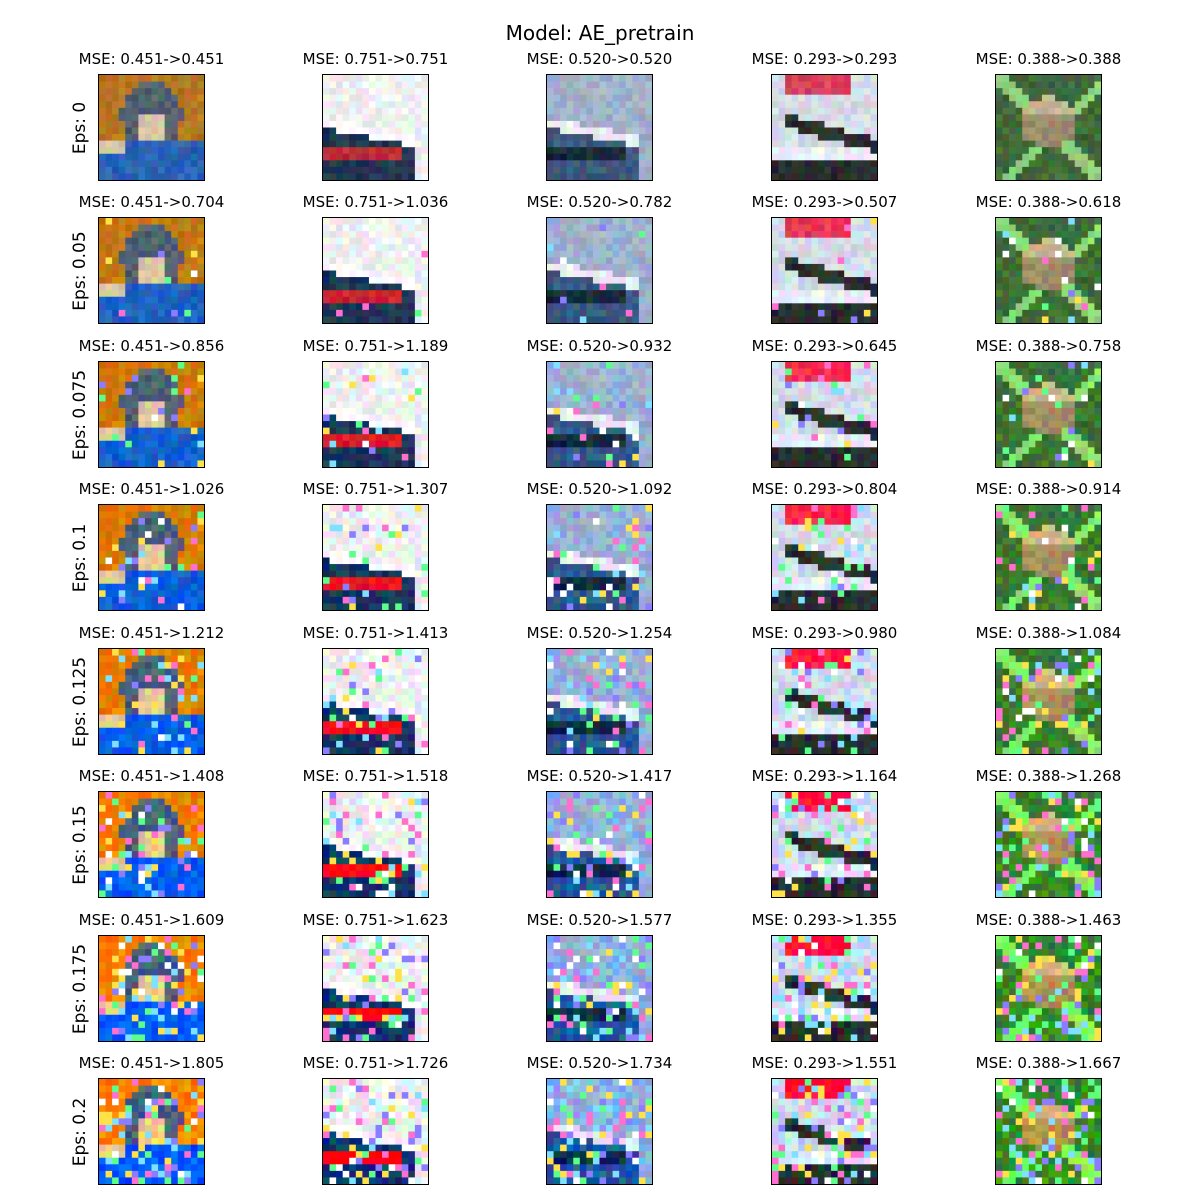 The image size is (1200, 1200). What do you see at coordinates (80, 415) in the screenshot?
I see `row-label: Eps: 0.075` at bounding box center [80, 415].